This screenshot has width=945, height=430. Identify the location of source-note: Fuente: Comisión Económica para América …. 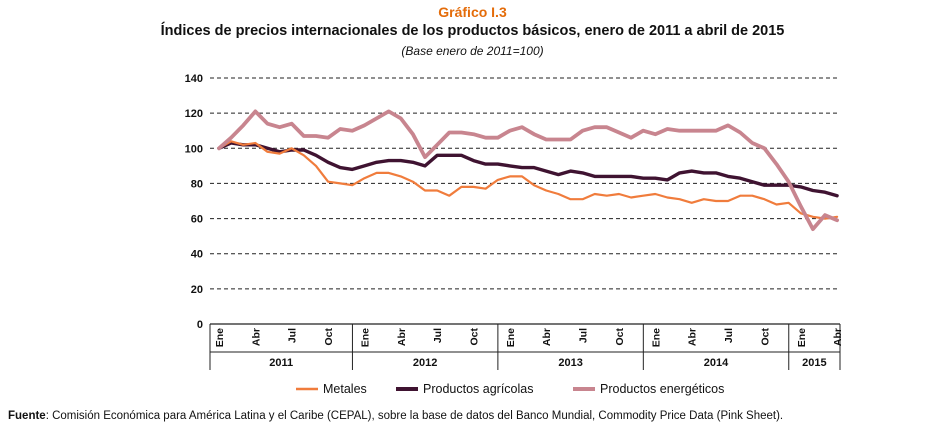
(395, 416).